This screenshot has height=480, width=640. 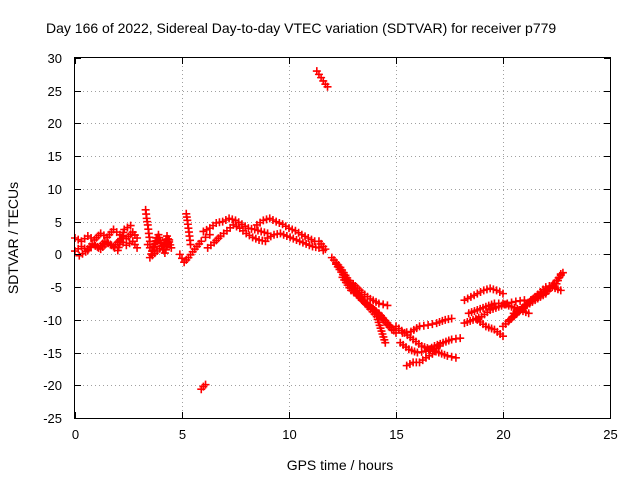 I want to click on track-arc-6-9h-b, so click(x=236, y=236).